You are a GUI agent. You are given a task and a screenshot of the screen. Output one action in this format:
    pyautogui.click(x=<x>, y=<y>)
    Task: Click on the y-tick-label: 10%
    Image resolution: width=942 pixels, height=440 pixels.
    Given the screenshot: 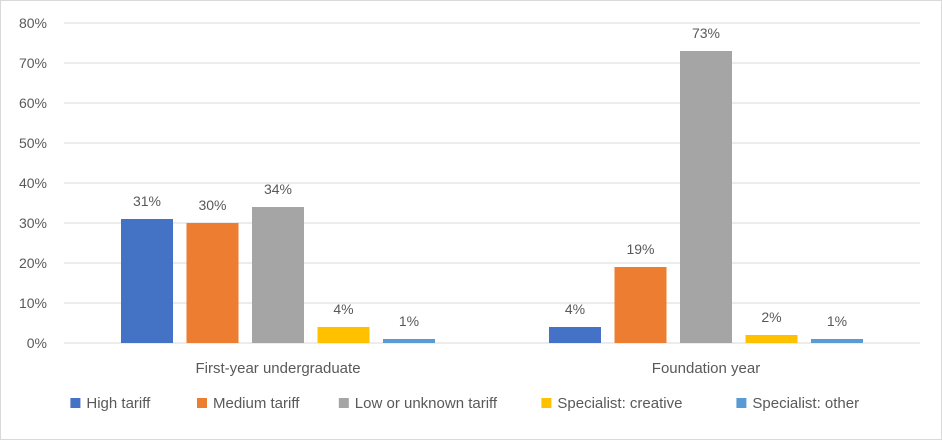 What is the action you would take?
    pyautogui.click(x=33, y=303)
    